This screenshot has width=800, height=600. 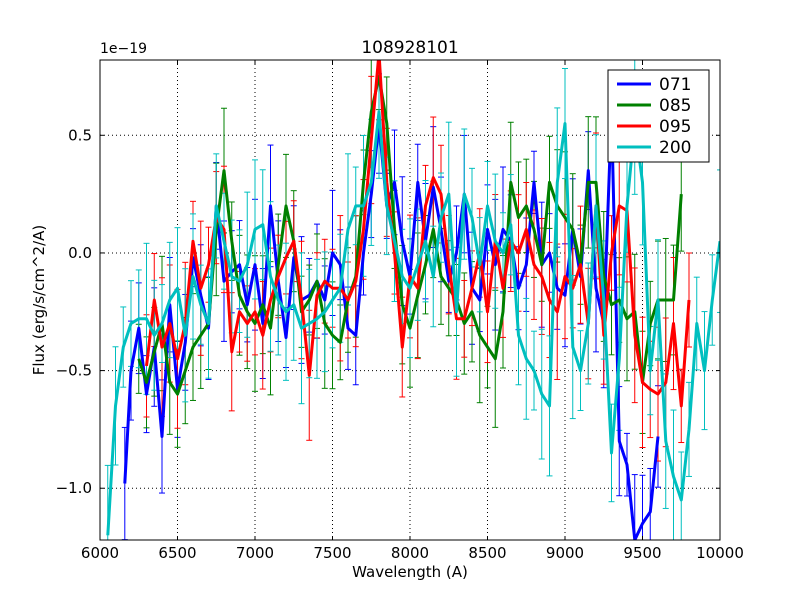 What do you see at coordinates (565, 553) in the screenshot?
I see `x-tick-label: 9000` at bounding box center [565, 553].